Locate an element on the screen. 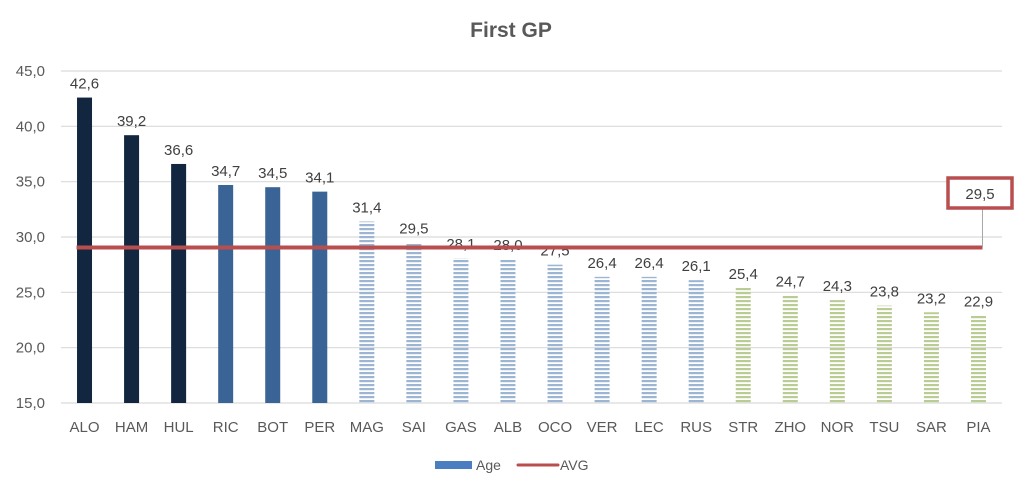 The width and height of the screenshot is (1024, 492). bar-sai is located at coordinates (414, 322).